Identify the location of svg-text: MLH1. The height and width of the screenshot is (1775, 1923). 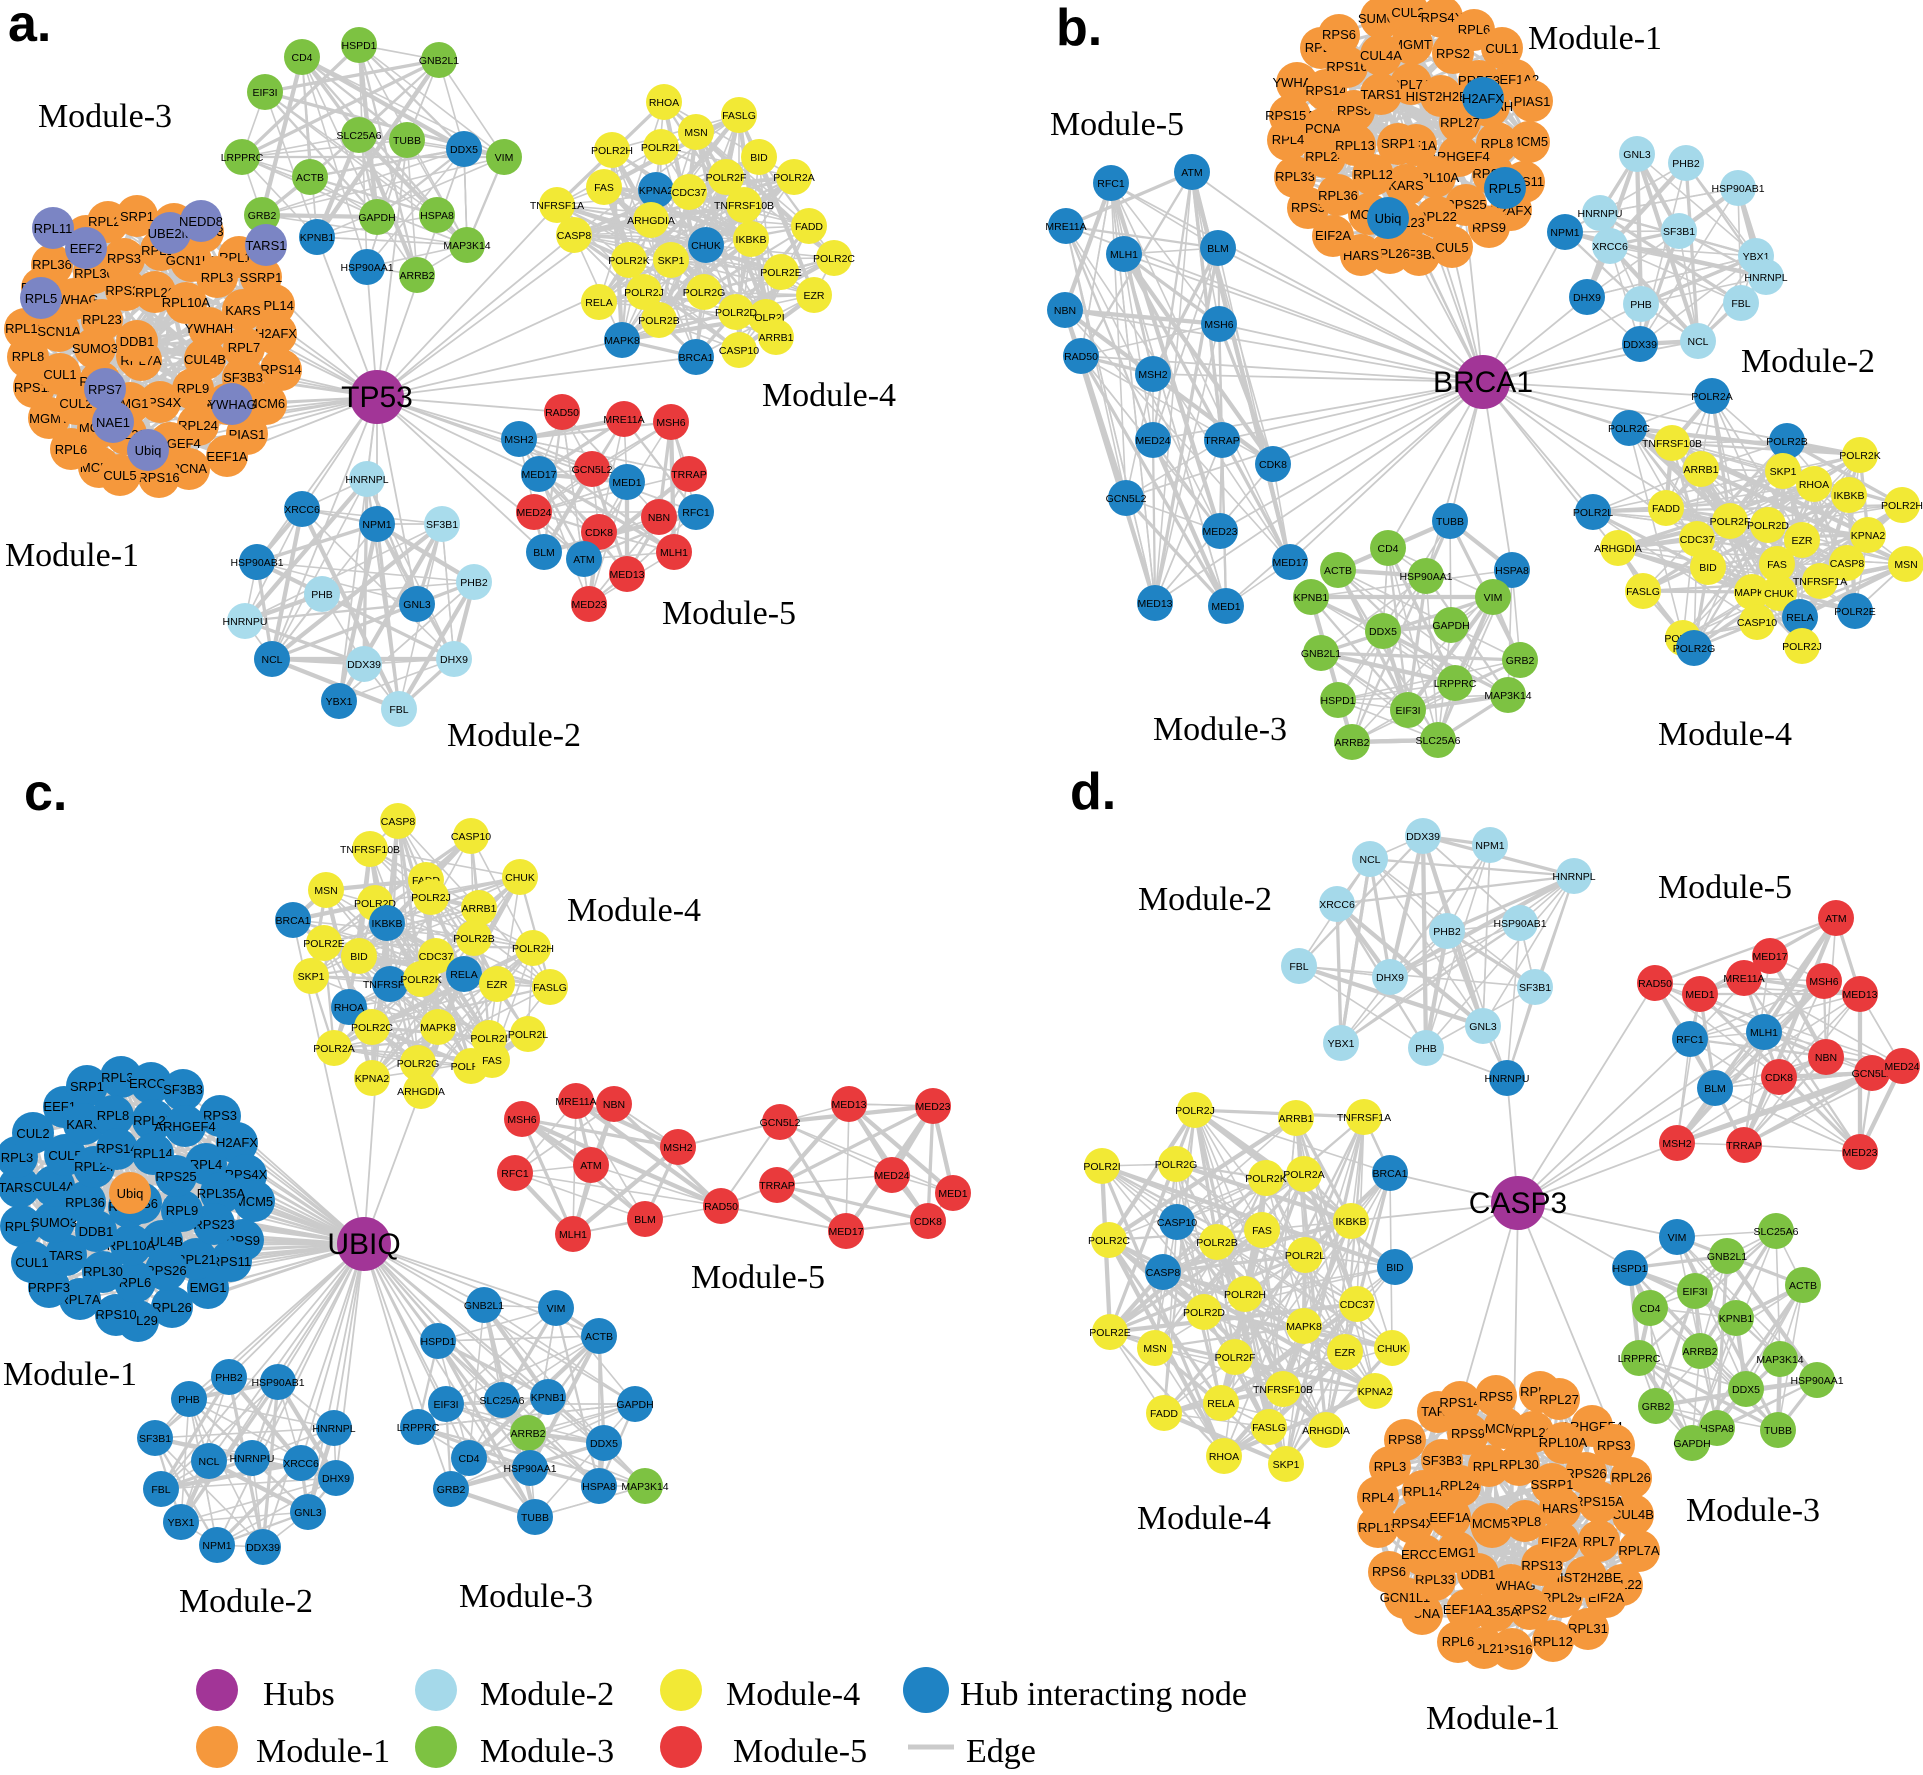
(1764, 1033).